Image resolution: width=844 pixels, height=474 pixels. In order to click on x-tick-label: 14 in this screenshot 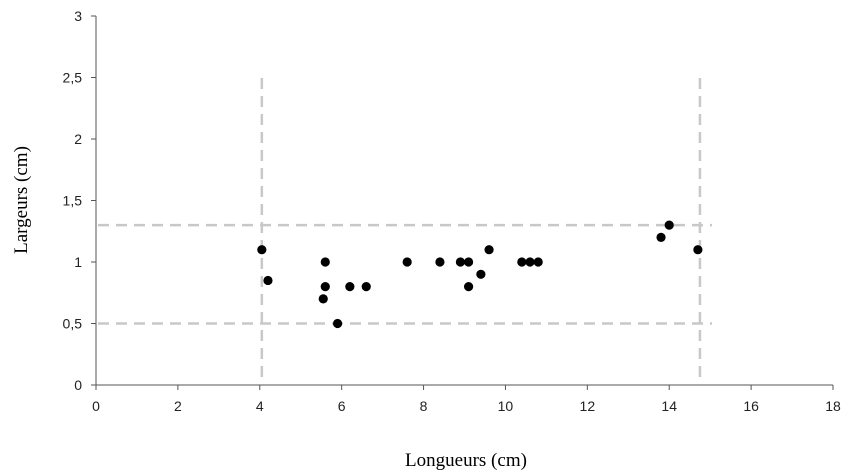, I will do `click(669, 406)`.